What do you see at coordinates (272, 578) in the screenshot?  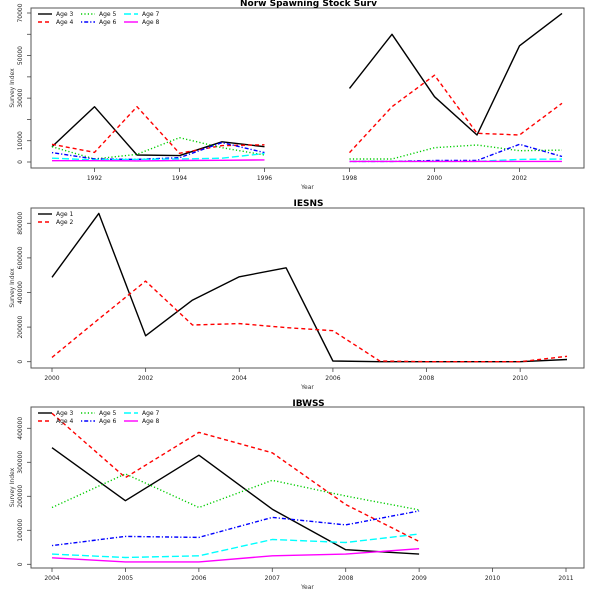 I see `x-tick-label: 2007` at bounding box center [272, 578].